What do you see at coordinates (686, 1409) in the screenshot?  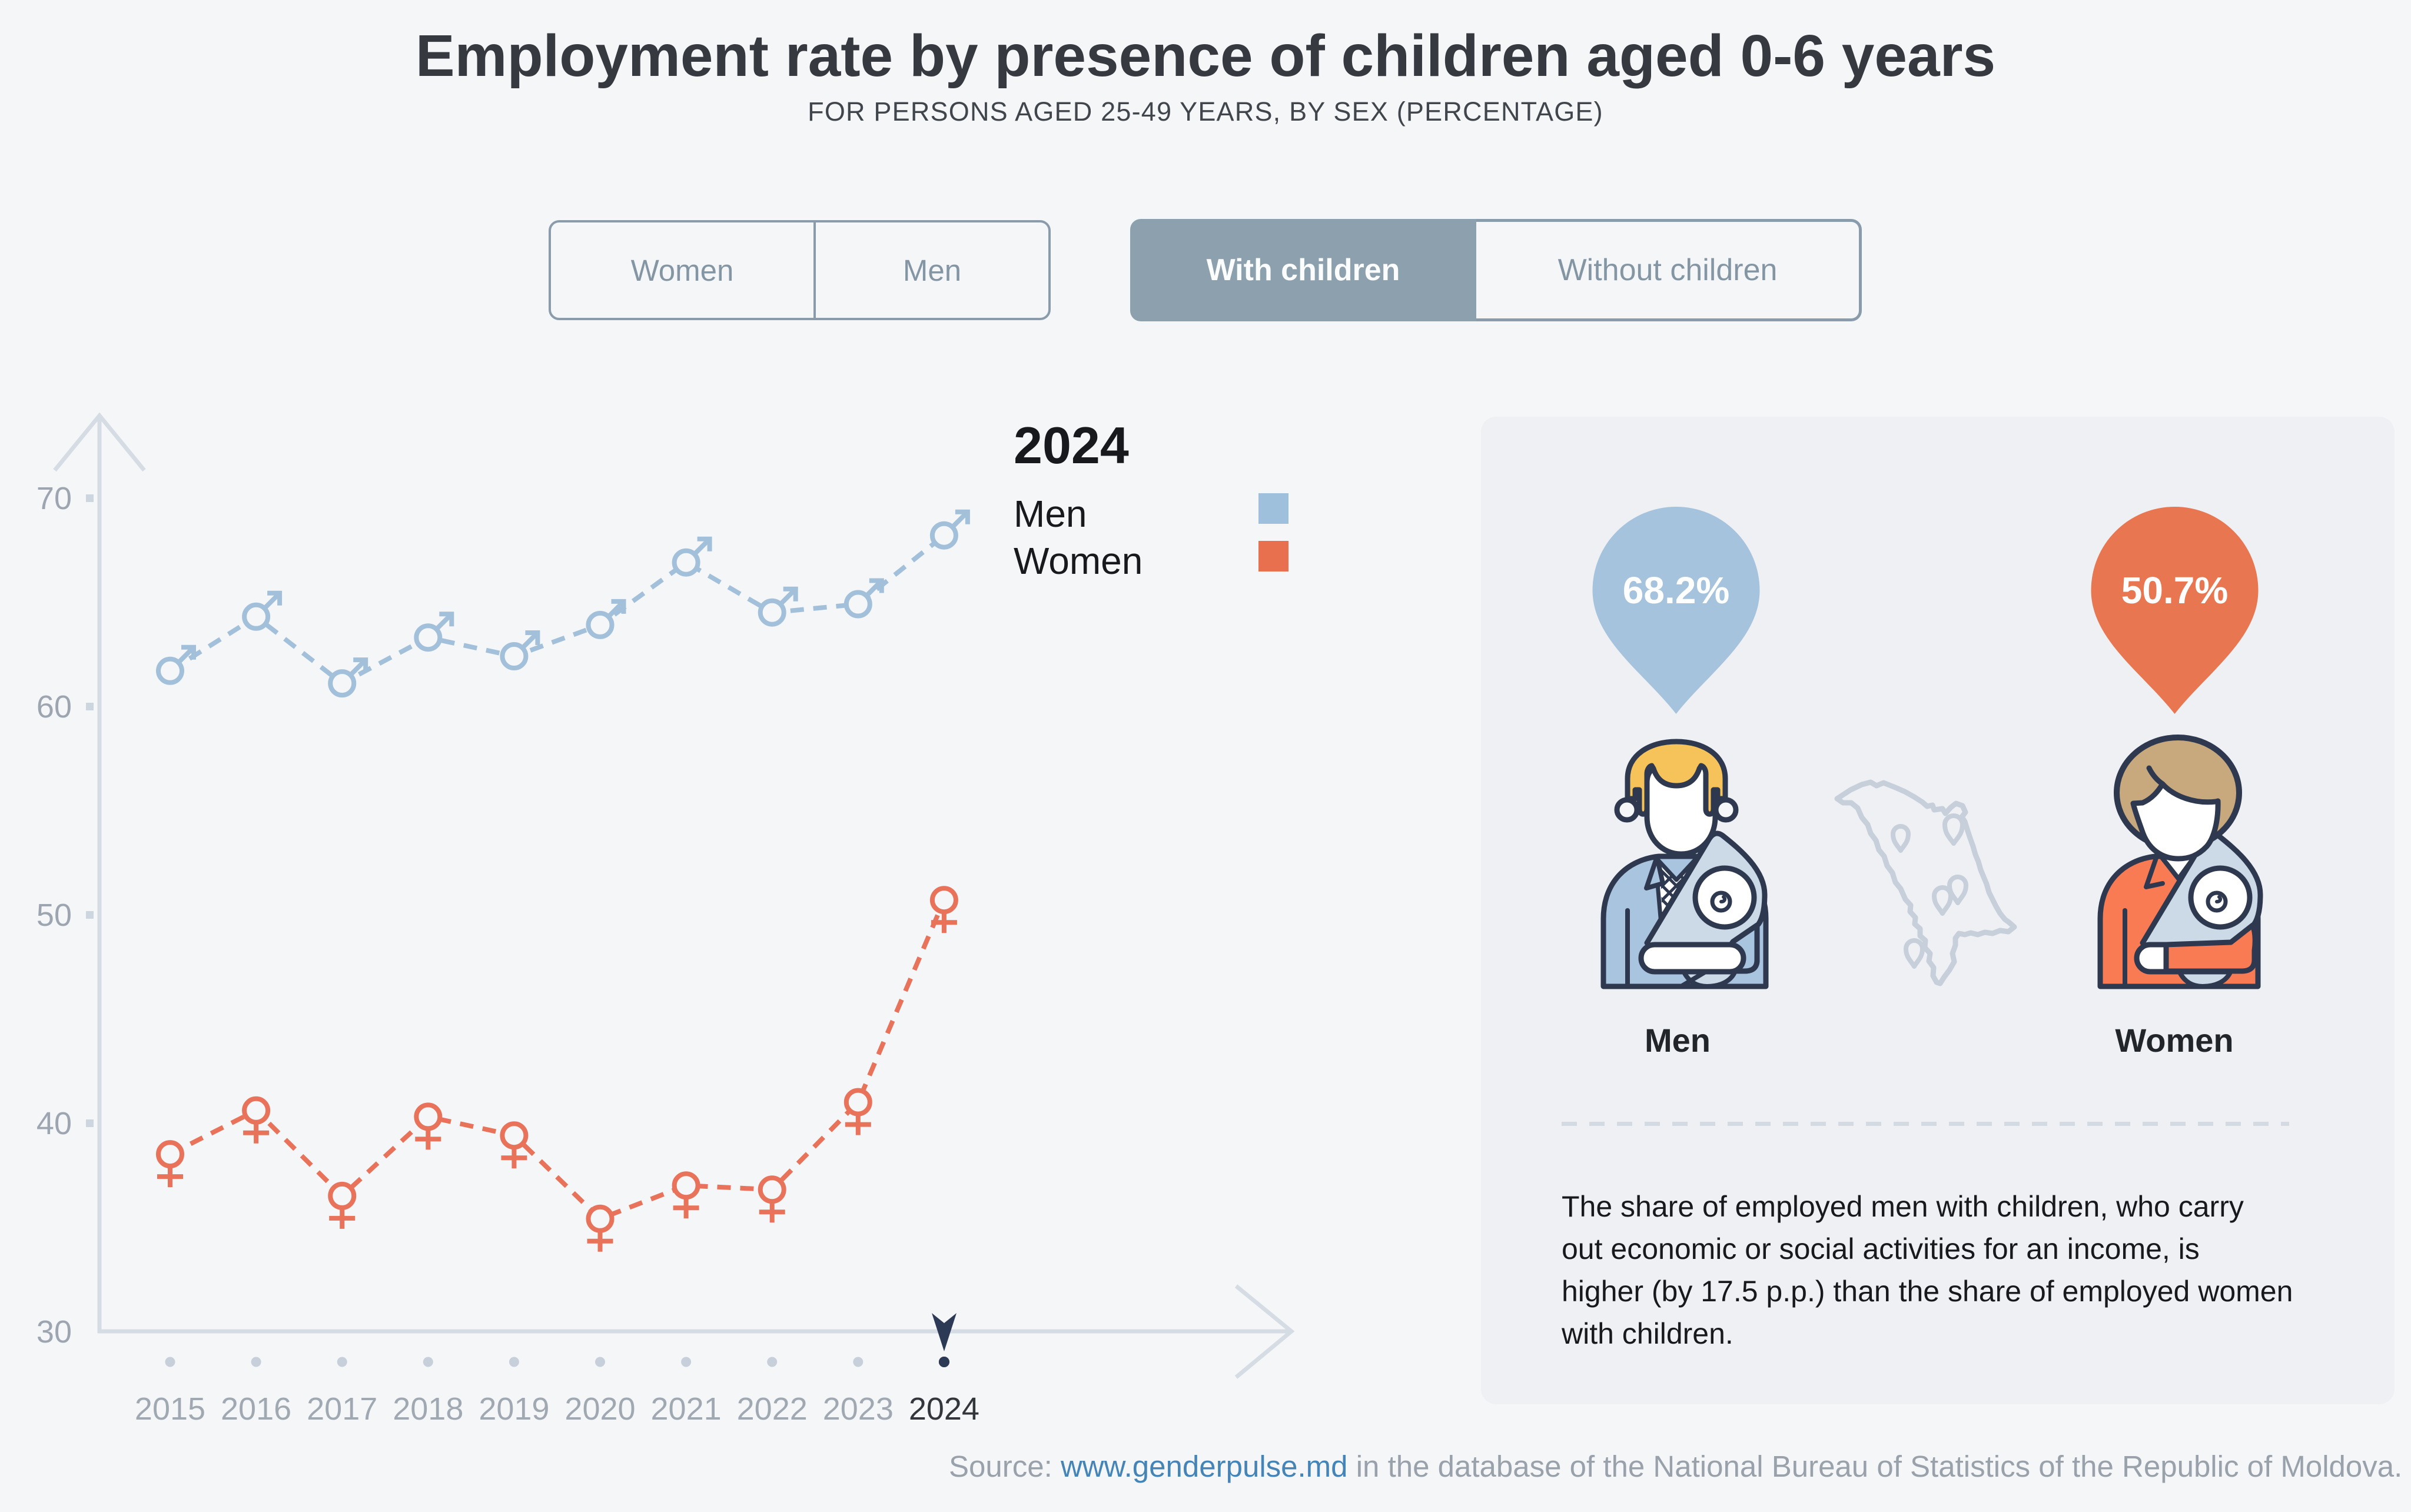 I see `svg-text: 2021` at bounding box center [686, 1409].